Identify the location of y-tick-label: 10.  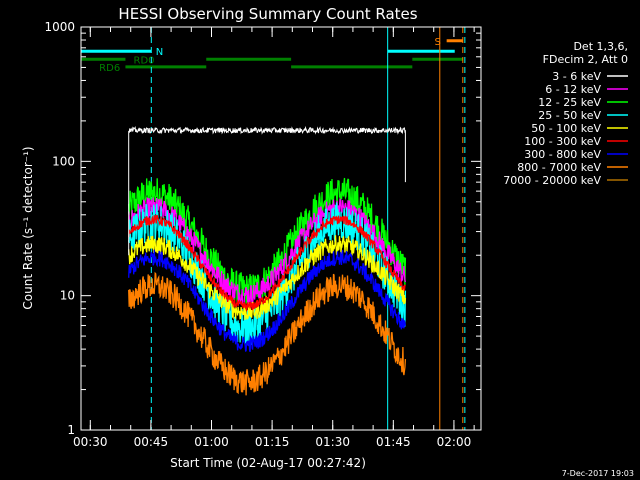
(67, 296).